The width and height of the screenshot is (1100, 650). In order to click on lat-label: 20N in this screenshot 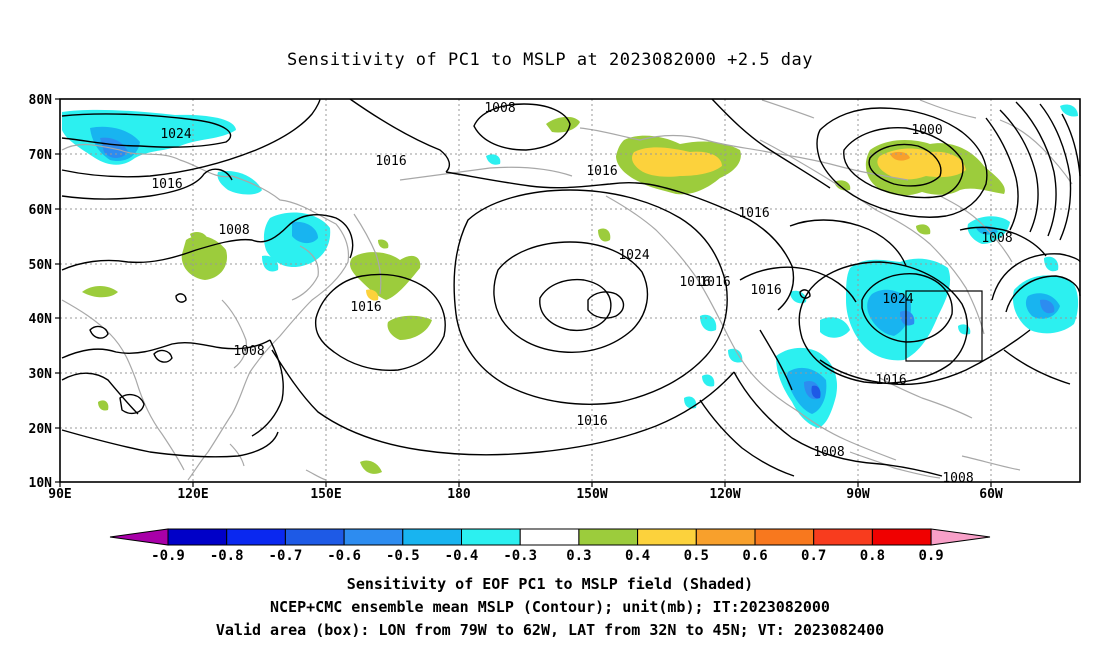, I will do `click(41, 429)`.